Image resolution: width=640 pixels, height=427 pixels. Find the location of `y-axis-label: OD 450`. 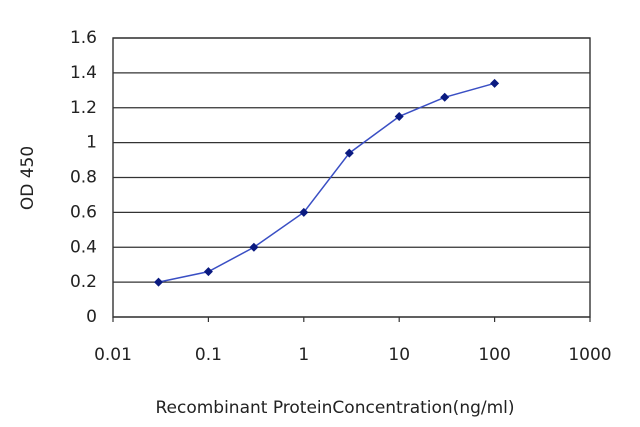

y-axis-label: OD 450 is located at coordinates (28, 178).